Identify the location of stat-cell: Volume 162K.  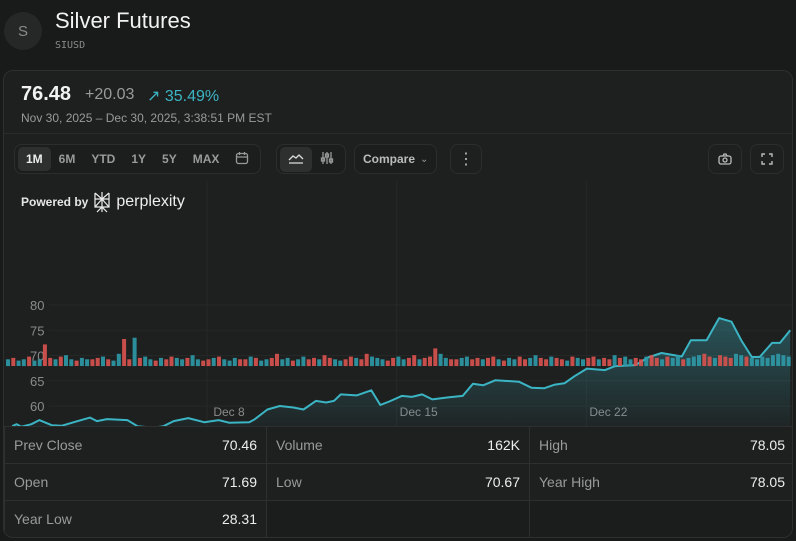
(397, 444).